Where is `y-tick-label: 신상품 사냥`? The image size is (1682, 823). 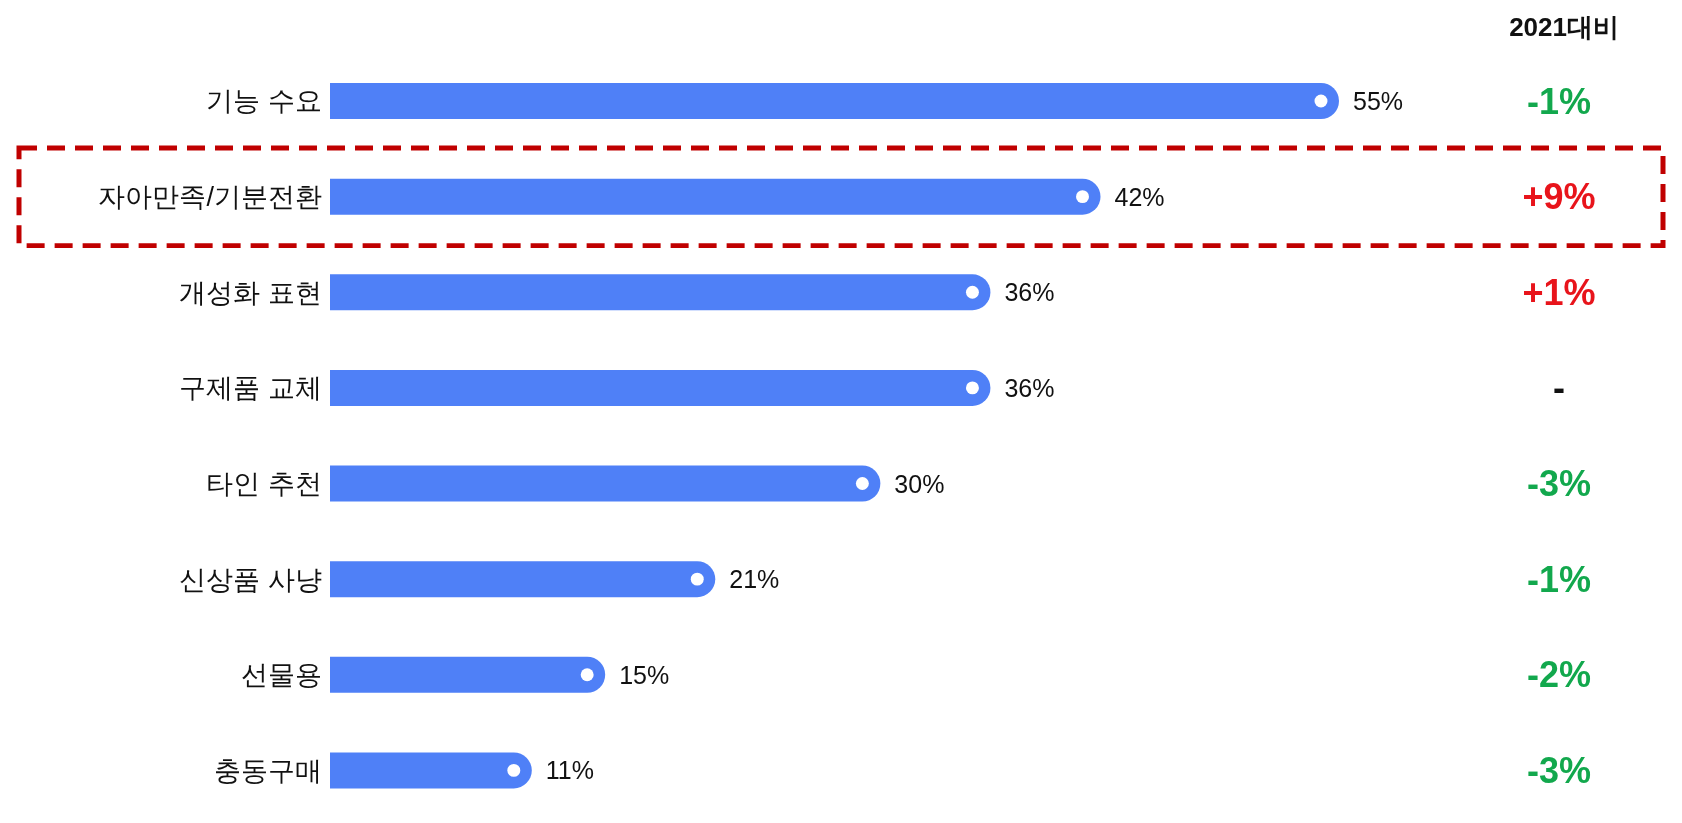 y-tick-label: 신상품 사냥 is located at coordinates (250, 579).